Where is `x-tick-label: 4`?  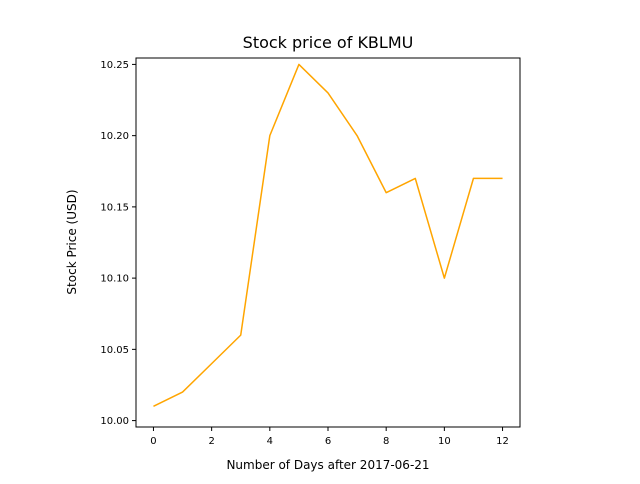
x-tick-label: 4 is located at coordinates (270, 441).